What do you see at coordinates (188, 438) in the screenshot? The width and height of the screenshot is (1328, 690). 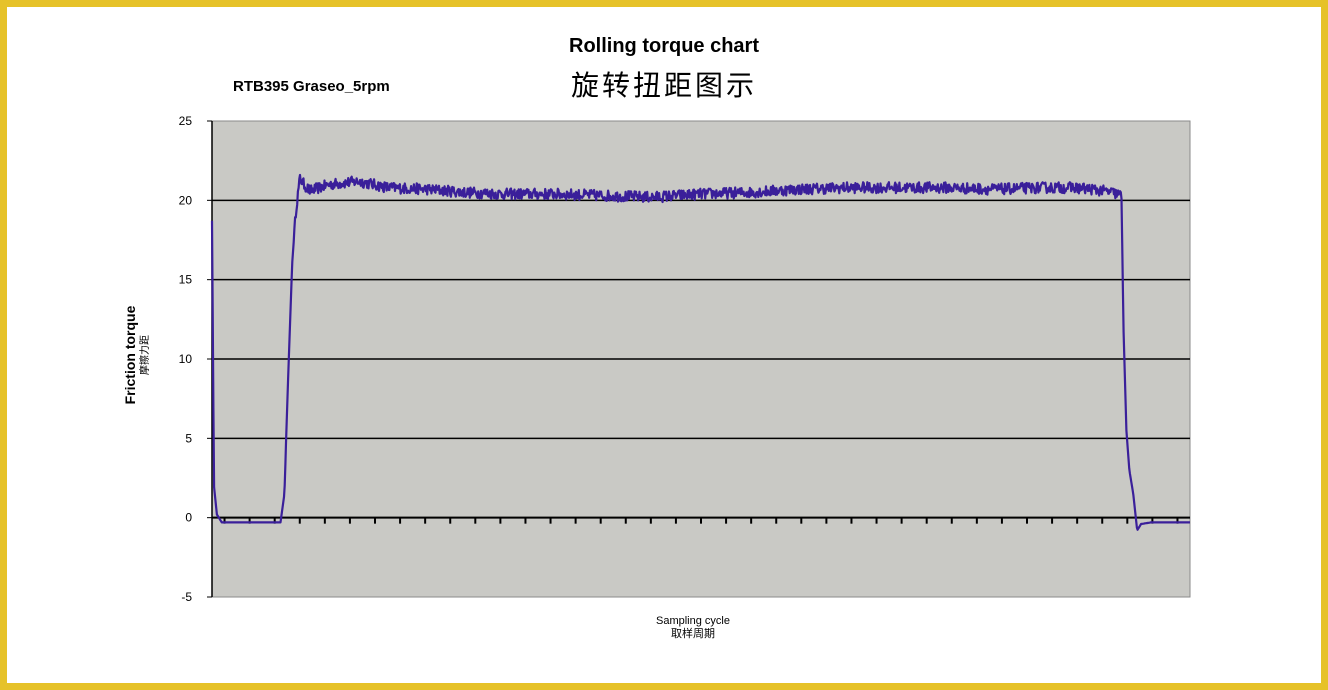 I see `y-tick-label: 5` at bounding box center [188, 438].